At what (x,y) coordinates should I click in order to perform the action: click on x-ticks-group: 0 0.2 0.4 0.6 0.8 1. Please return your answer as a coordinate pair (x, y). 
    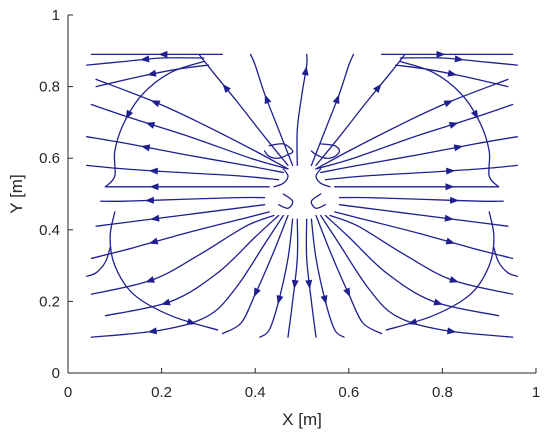
    Looking at the image, I should click on (302, 384).